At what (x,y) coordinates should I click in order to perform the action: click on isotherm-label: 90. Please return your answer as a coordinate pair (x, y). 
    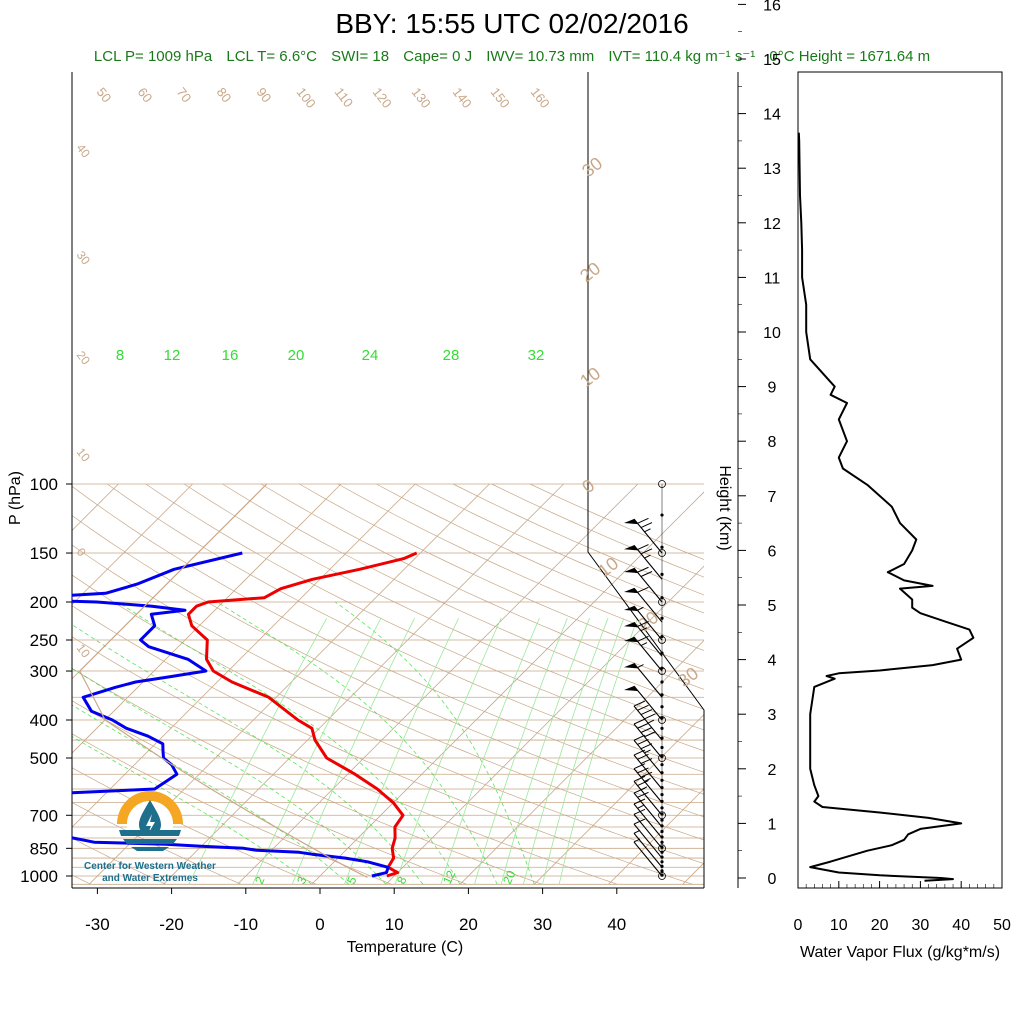
    Looking at the image, I should click on (264, 95).